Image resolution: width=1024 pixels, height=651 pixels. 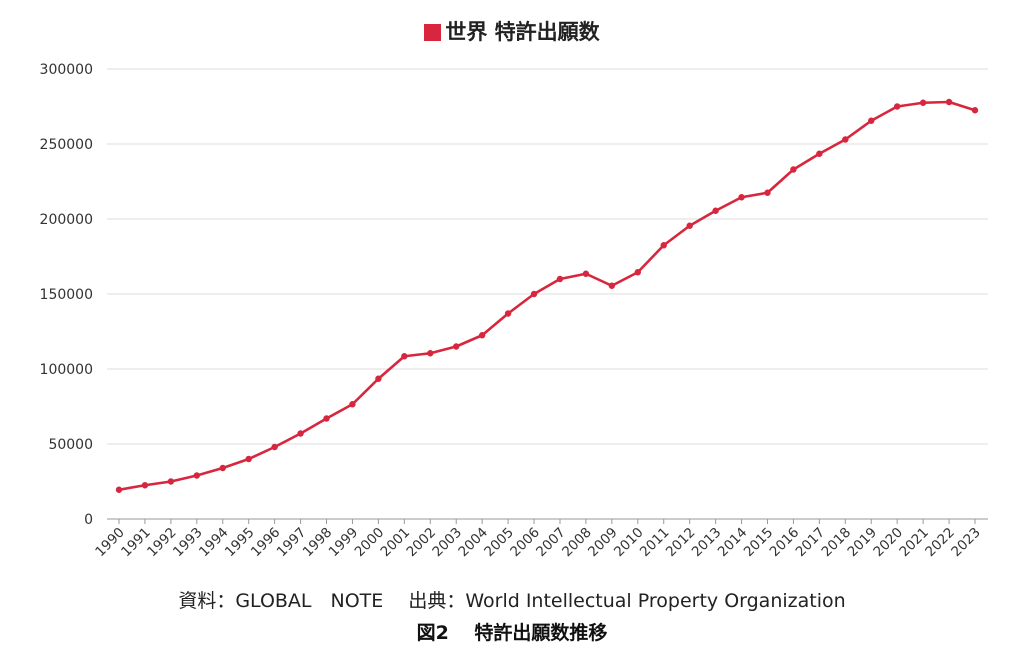 I want to click on x-tick-label: 2001, so click(x=396, y=543).